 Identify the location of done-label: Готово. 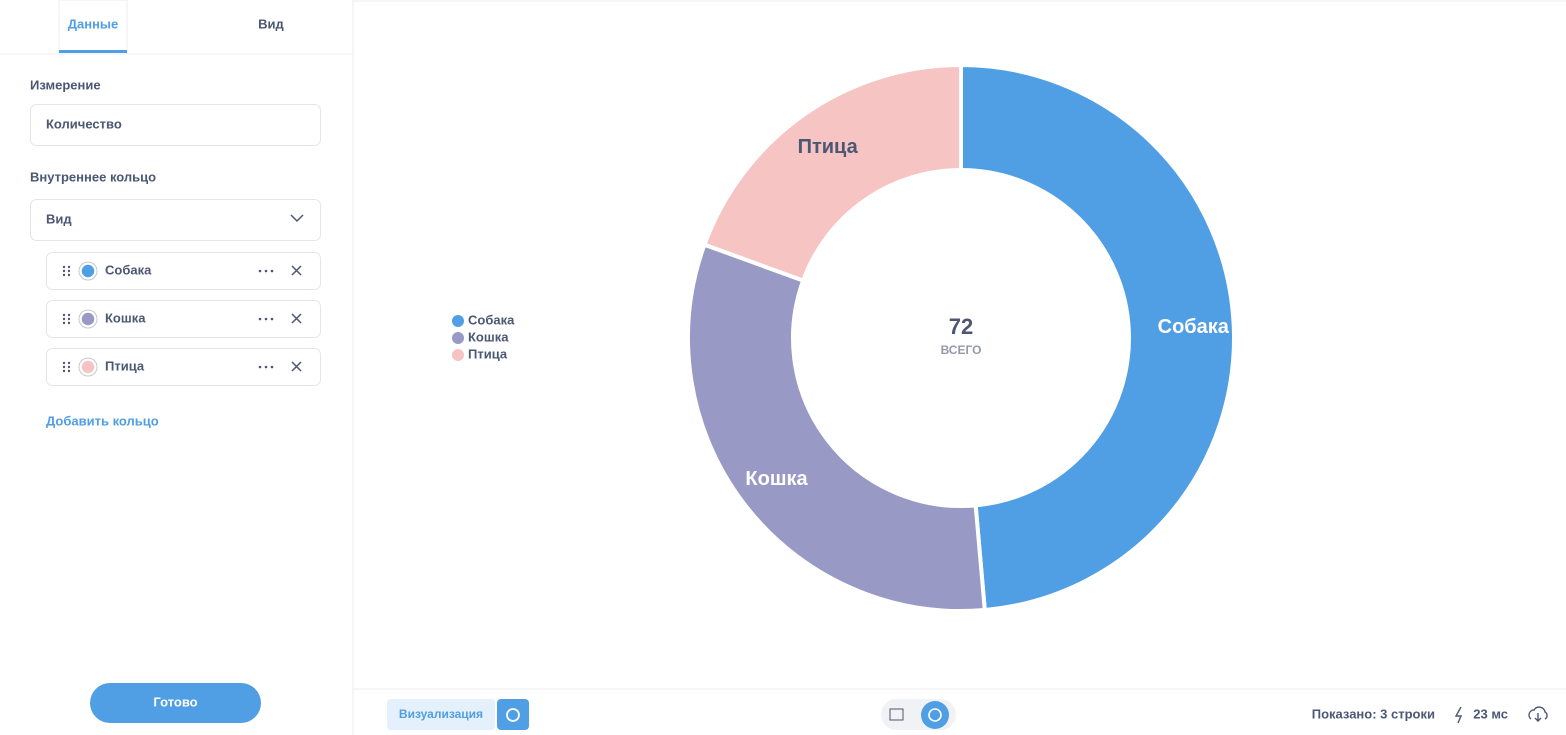
(175, 701).